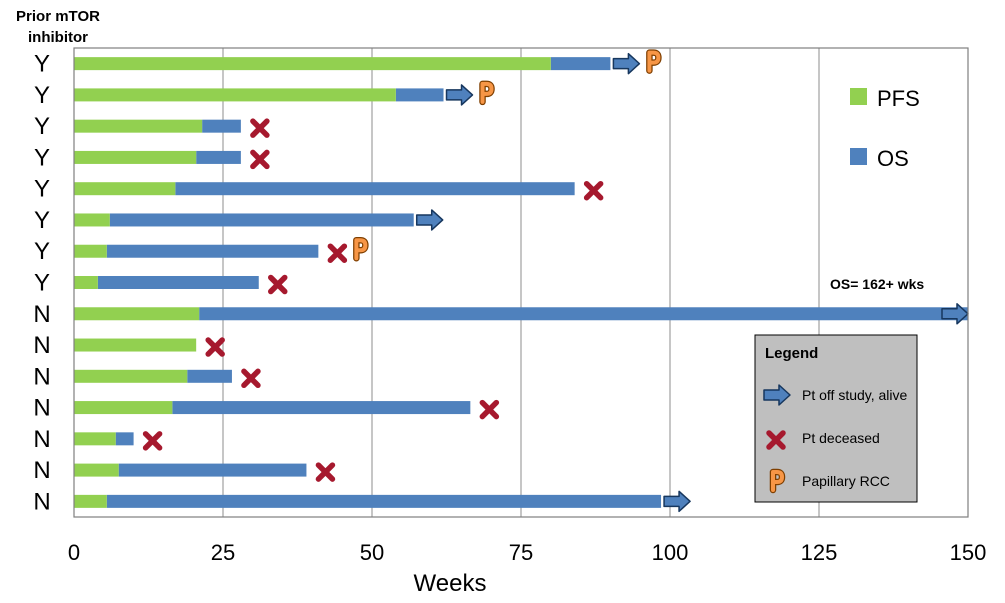  What do you see at coordinates (841, 438) in the screenshot?
I see `legend-label-deceased: Pt deceased` at bounding box center [841, 438].